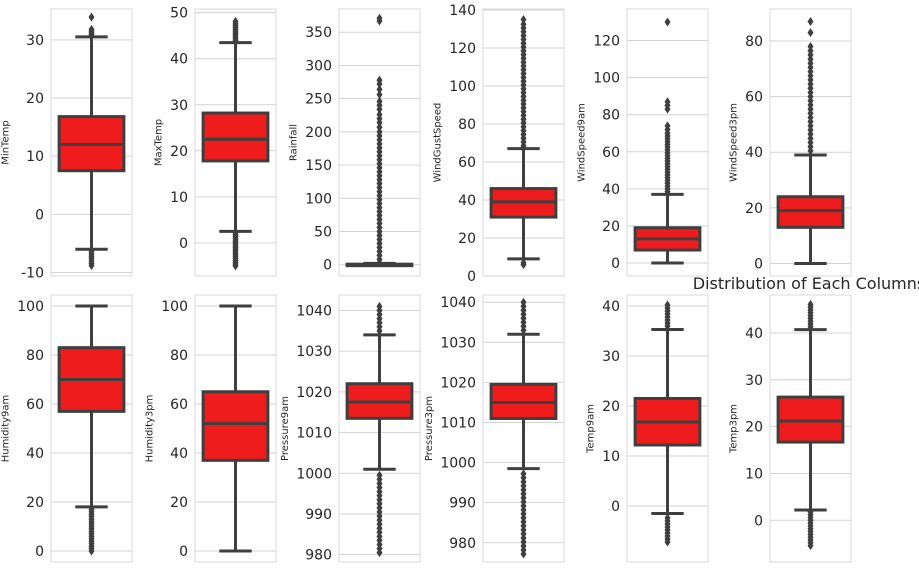 This screenshot has height=568, width=919. What do you see at coordinates (211, 428) in the screenshot?
I see `subplot-humidity3pm: 0 20 40 60 80 100 Humidity3pm` at bounding box center [211, 428].